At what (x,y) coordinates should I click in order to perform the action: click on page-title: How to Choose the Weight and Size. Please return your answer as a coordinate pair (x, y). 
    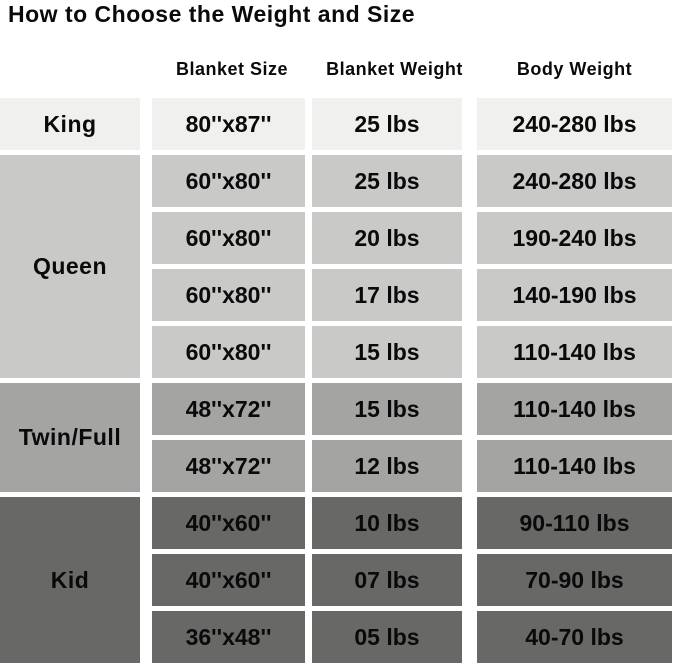
    Looking at the image, I should click on (212, 14).